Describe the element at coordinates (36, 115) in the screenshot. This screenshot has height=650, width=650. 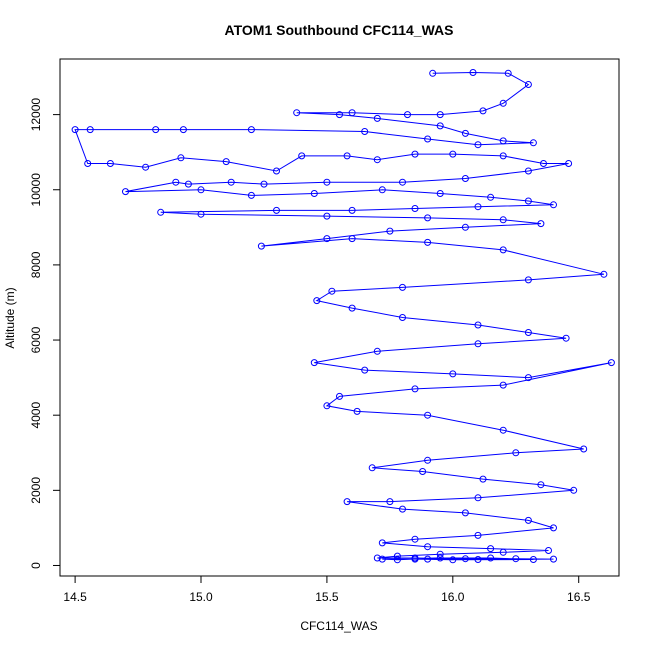
I see `y-tick-label: 12000` at that location.